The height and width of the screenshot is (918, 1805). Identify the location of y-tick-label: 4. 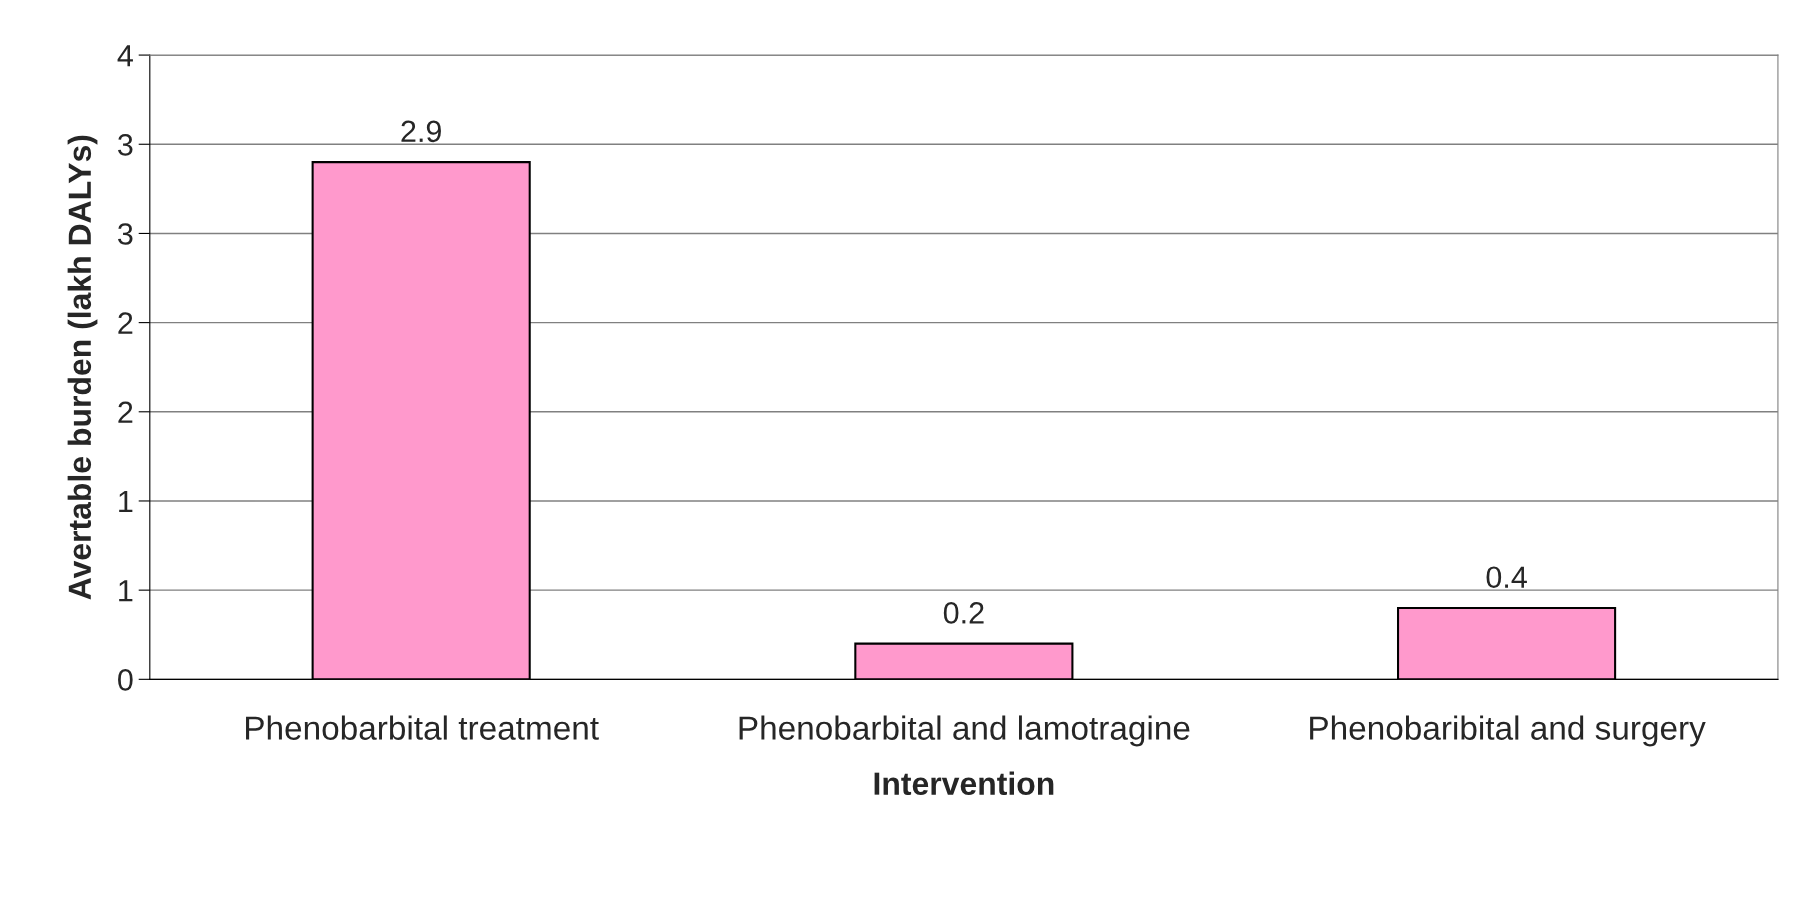
(125, 56).